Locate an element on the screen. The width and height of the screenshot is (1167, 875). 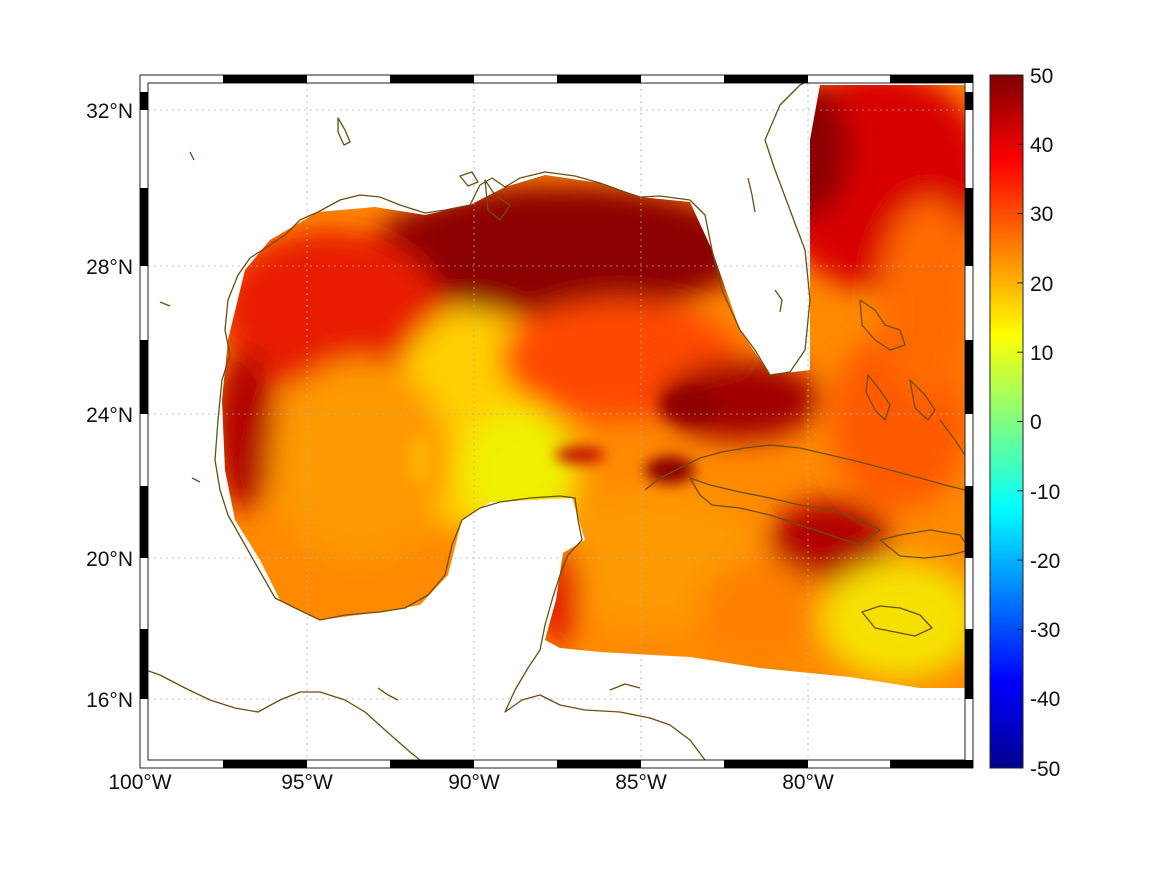
lon-tick-label: 90°W is located at coordinates (474, 782).